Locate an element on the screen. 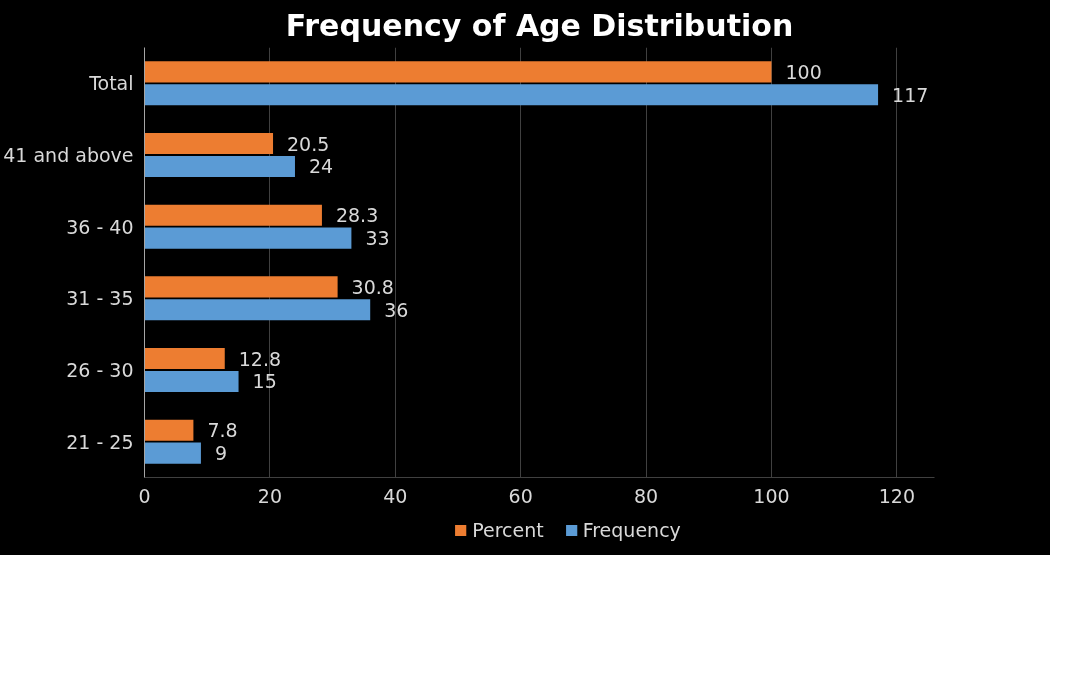 The image size is (1077, 700). data-label: 15 is located at coordinates (264, 381).